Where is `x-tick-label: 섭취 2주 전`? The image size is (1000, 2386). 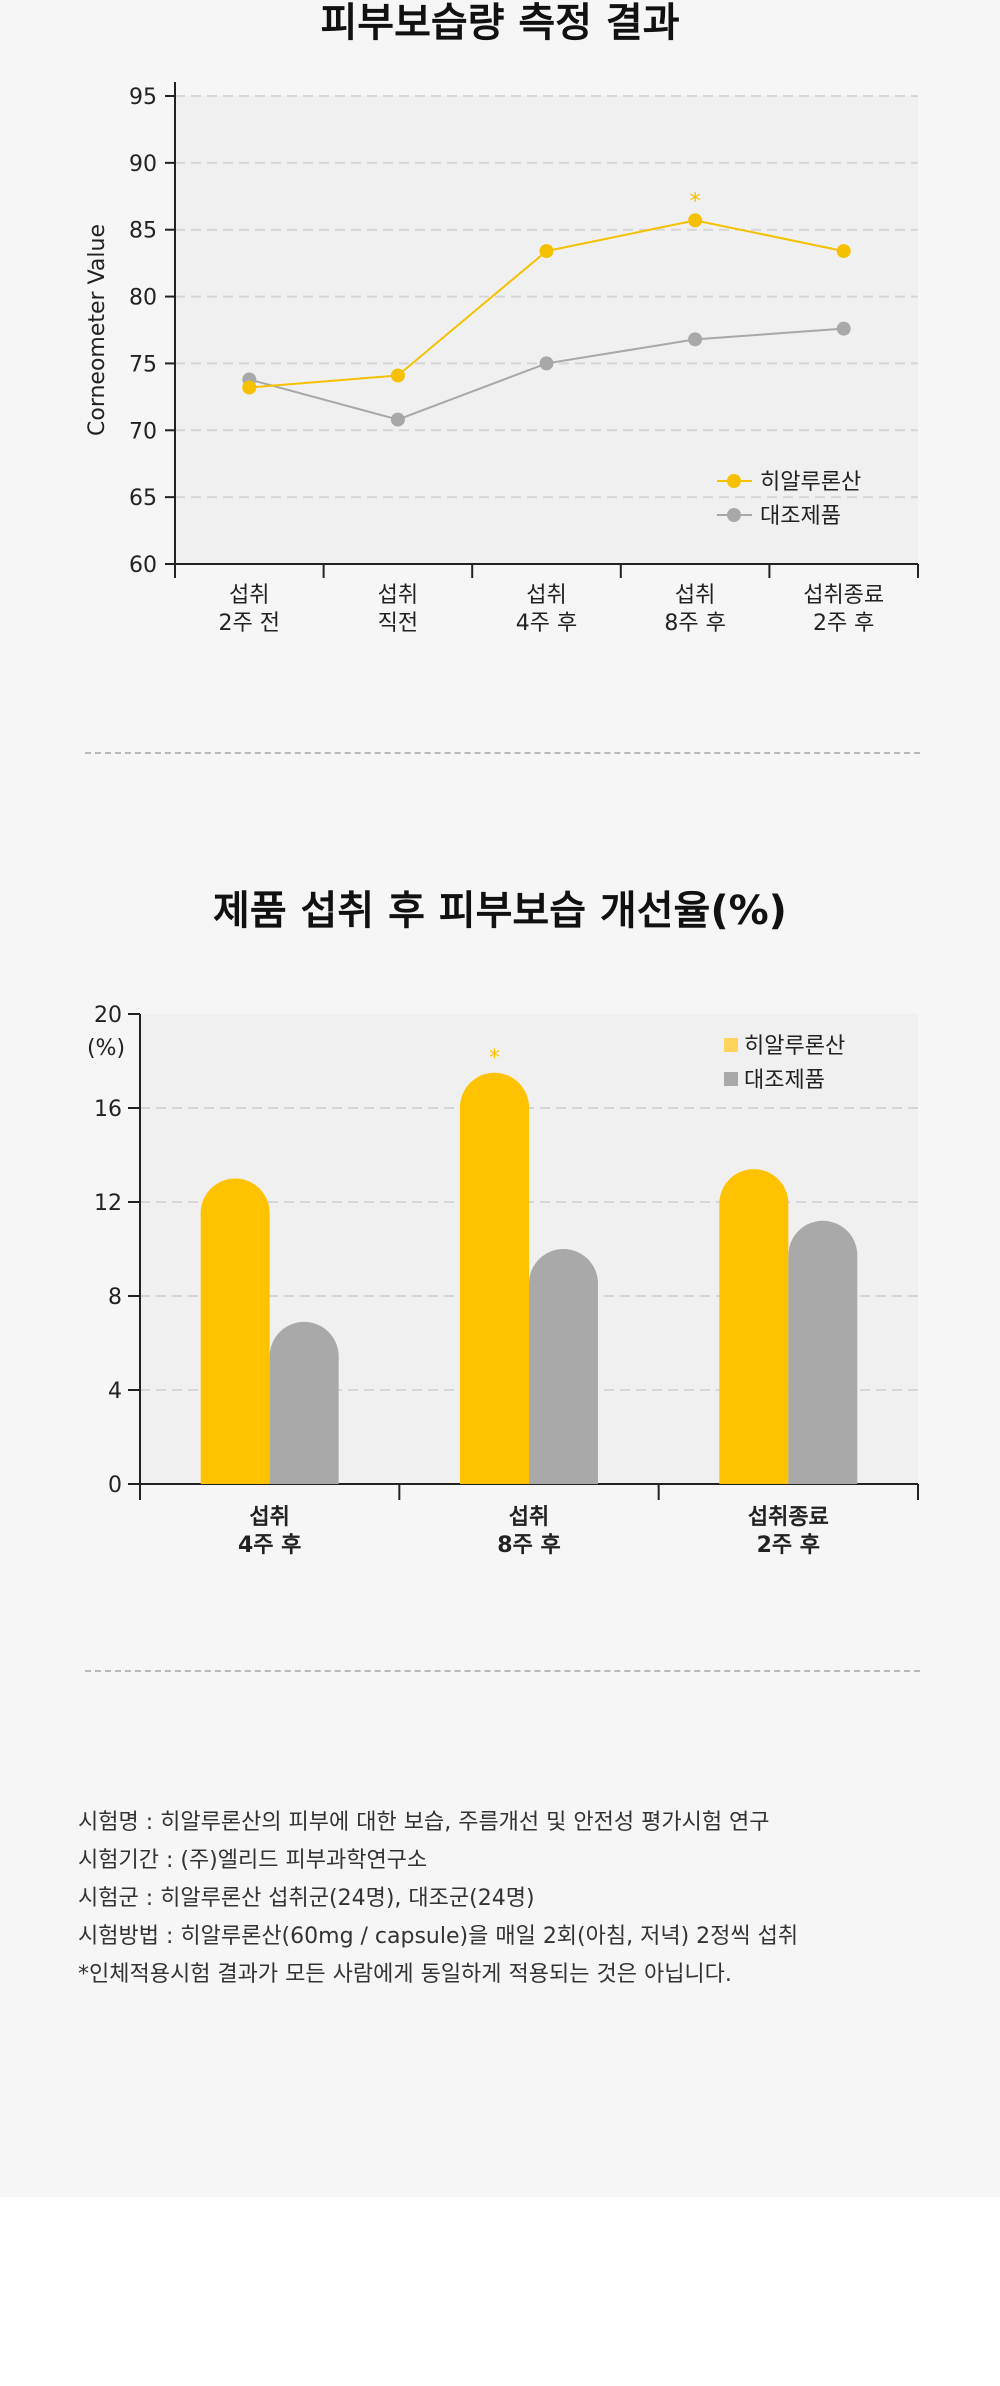 x-tick-label: 섭취 2주 전 is located at coordinates (249, 609).